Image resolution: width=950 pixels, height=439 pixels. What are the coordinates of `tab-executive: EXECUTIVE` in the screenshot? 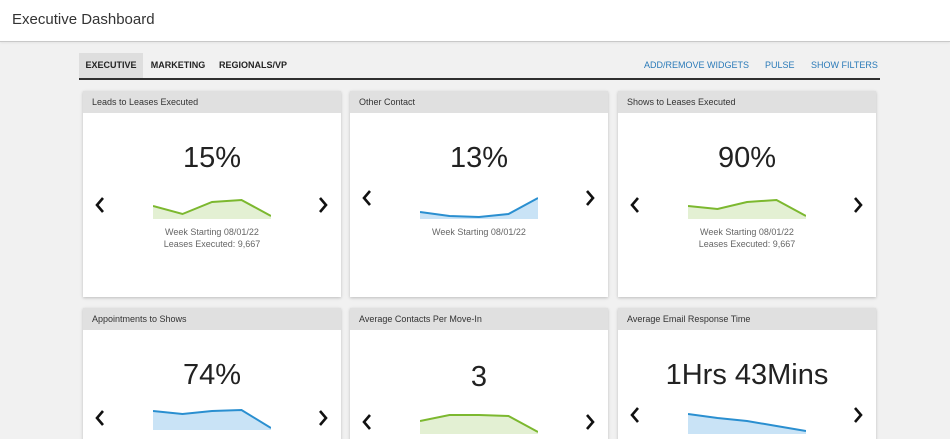 It's located at (111, 65).